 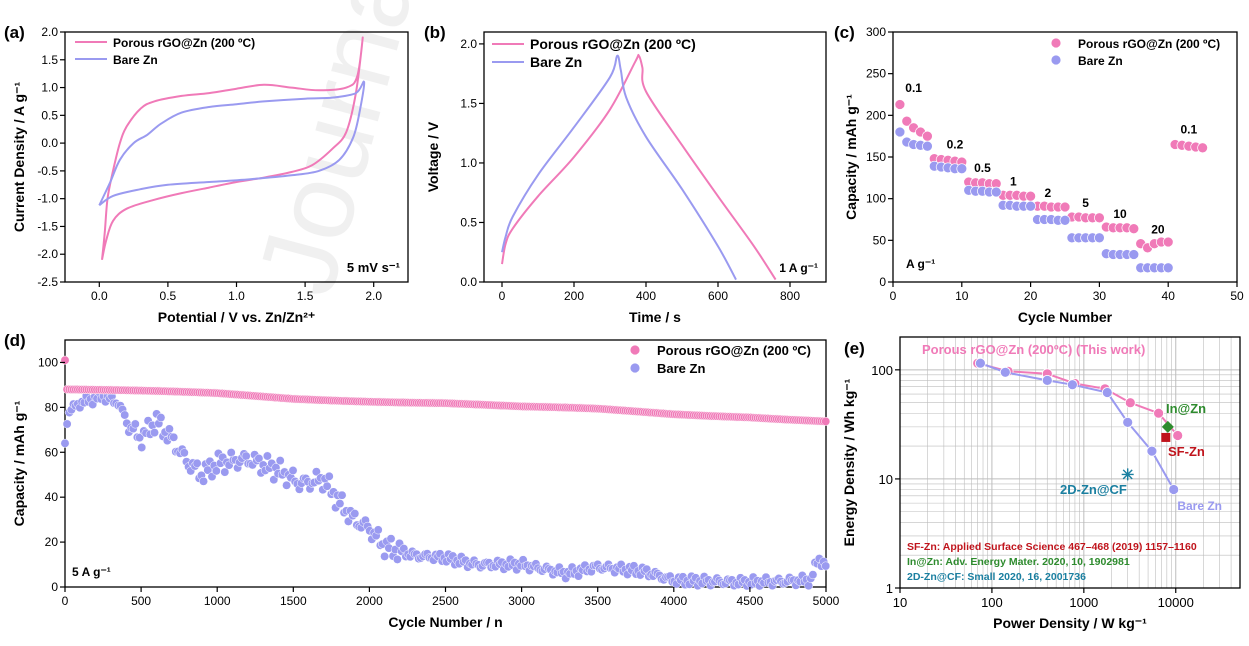 What do you see at coordinates (49, 60) in the screenshot?
I see `y-tick-label: 1.5` at bounding box center [49, 60].